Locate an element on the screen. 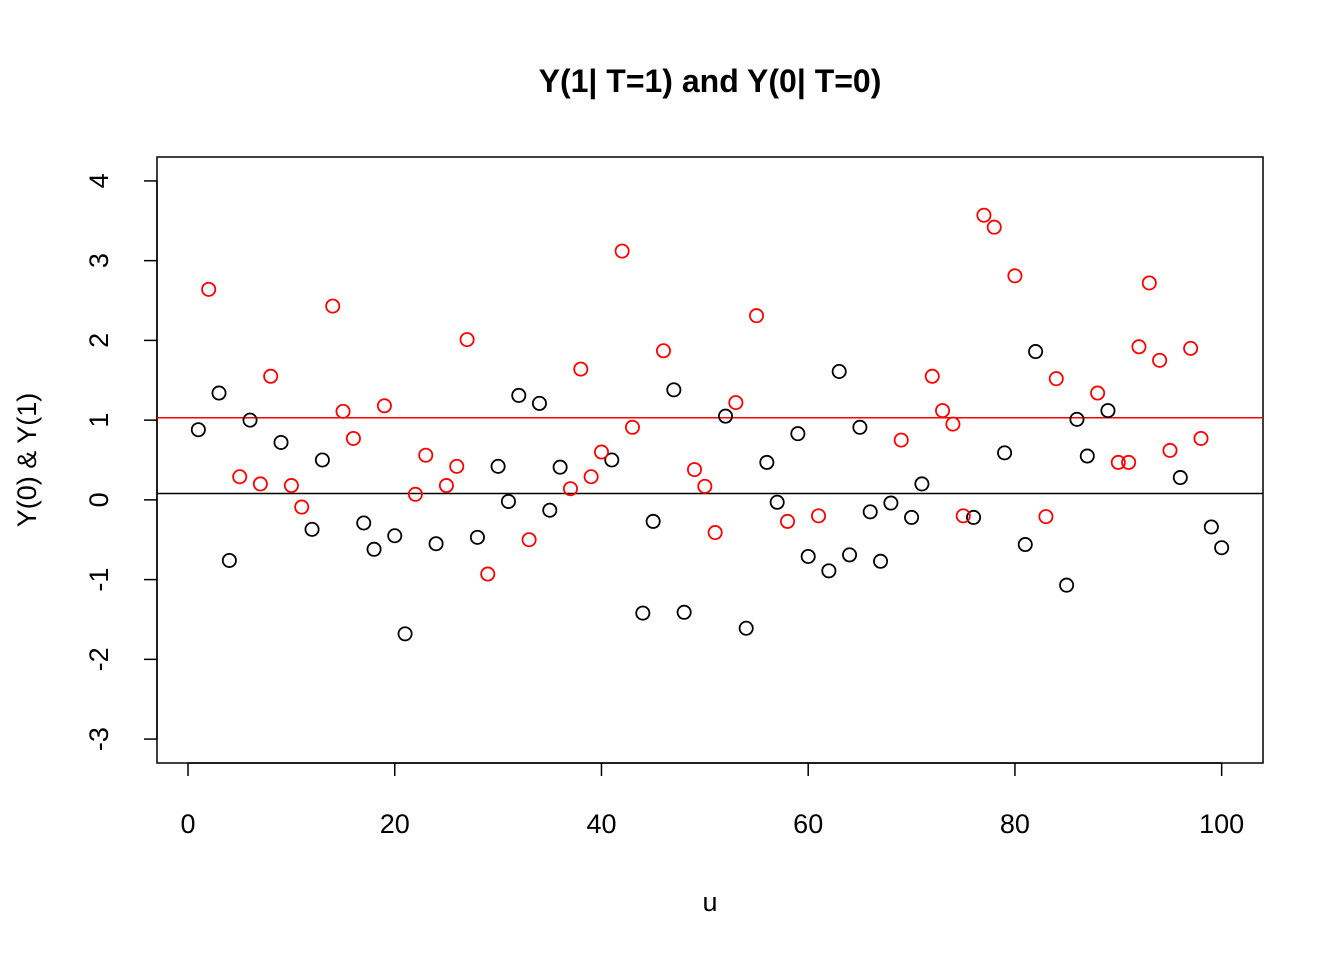  y-tick-label: -3 is located at coordinates (99, 739).